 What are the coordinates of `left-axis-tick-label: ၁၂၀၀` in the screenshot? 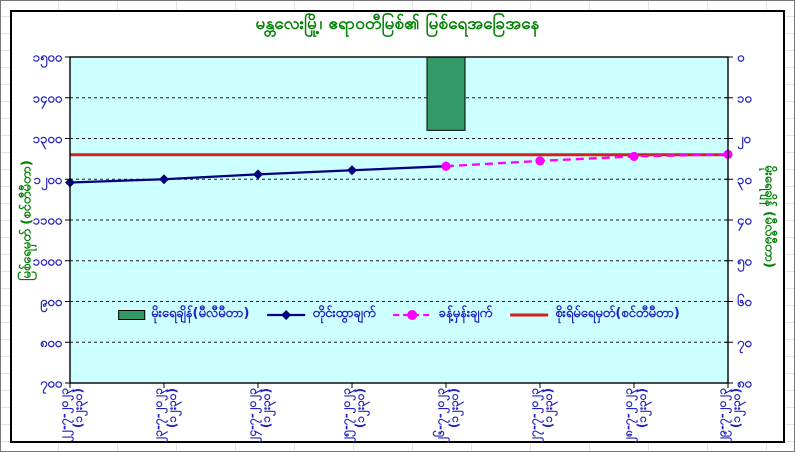 It's located at (48, 182).